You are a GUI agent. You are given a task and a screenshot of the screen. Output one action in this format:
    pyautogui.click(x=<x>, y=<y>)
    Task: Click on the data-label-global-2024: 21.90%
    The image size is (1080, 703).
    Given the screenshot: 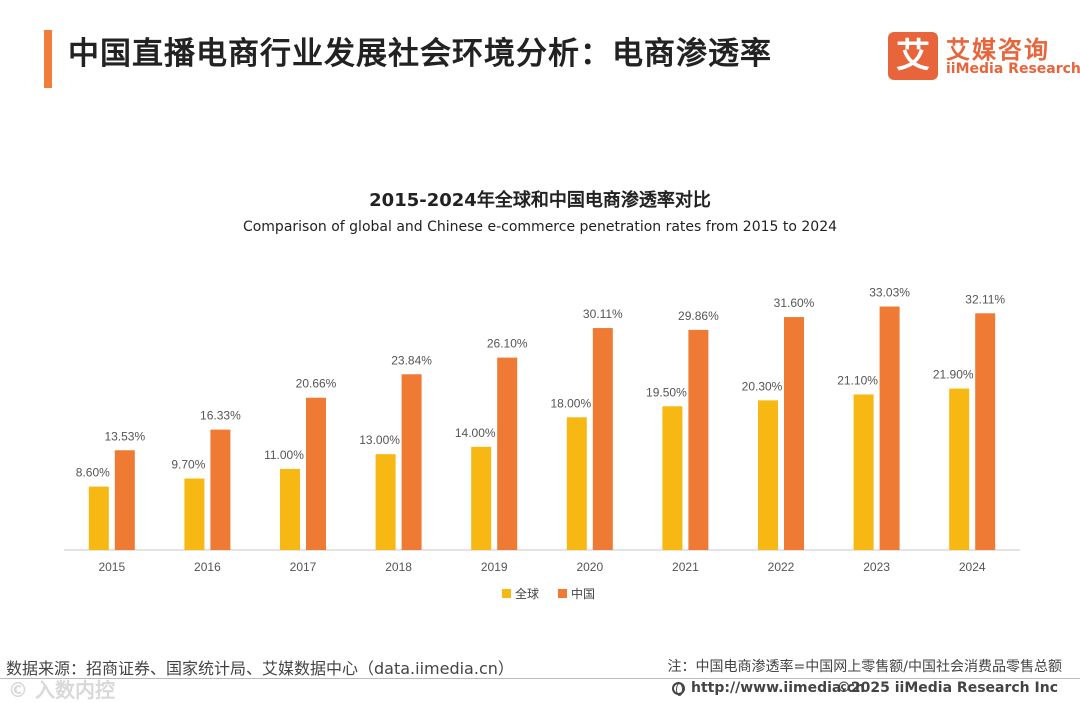 What is the action you would take?
    pyautogui.click(x=953, y=375)
    